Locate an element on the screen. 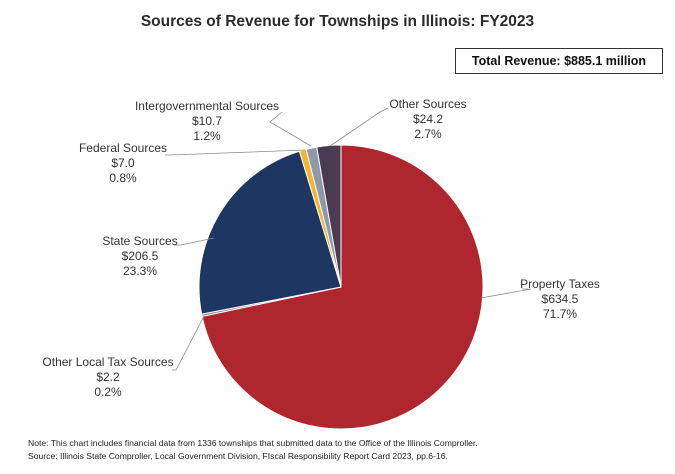 The image size is (675, 474). slice-value-label-other-local-tax-sources: $2.2 is located at coordinates (108, 377).